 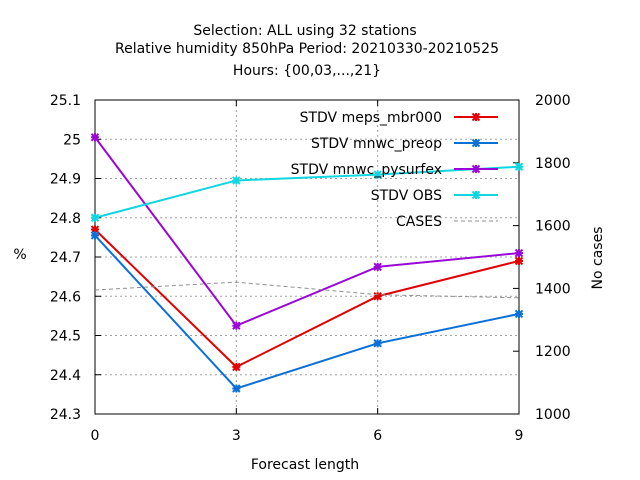 I want to click on y-tick-label: 24.9, so click(x=65, y=180).